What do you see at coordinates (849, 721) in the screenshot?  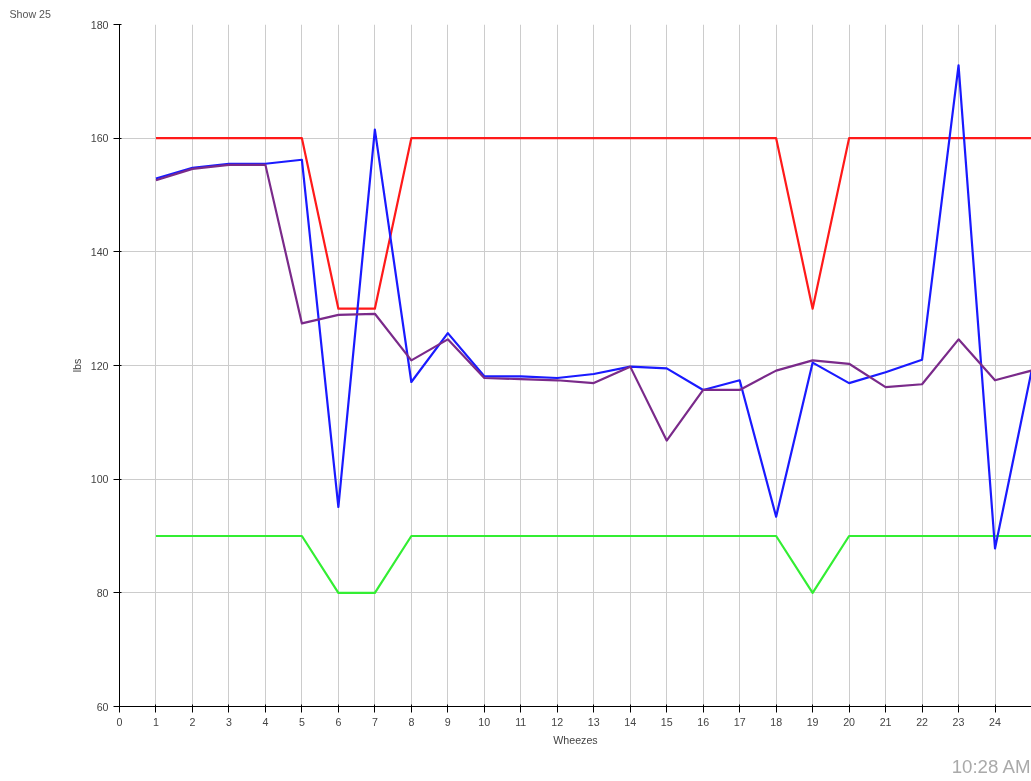 I see `x-tick-label: 20` at bounding box center [849, 721].